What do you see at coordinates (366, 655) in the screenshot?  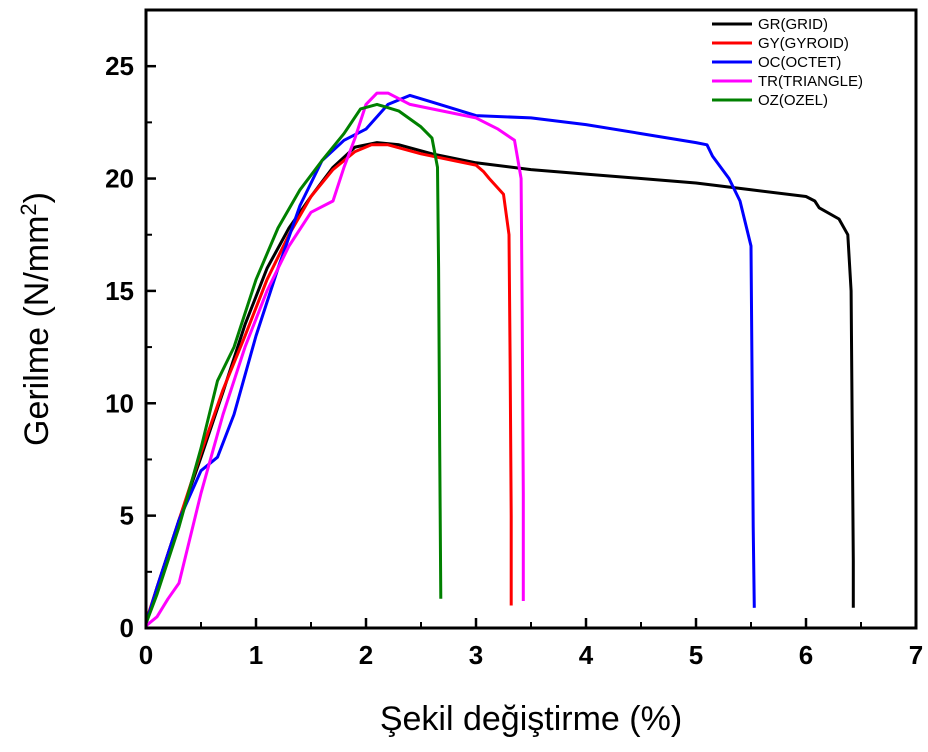 I see `x-tick-label: 2` at bounding box center [366, 655].